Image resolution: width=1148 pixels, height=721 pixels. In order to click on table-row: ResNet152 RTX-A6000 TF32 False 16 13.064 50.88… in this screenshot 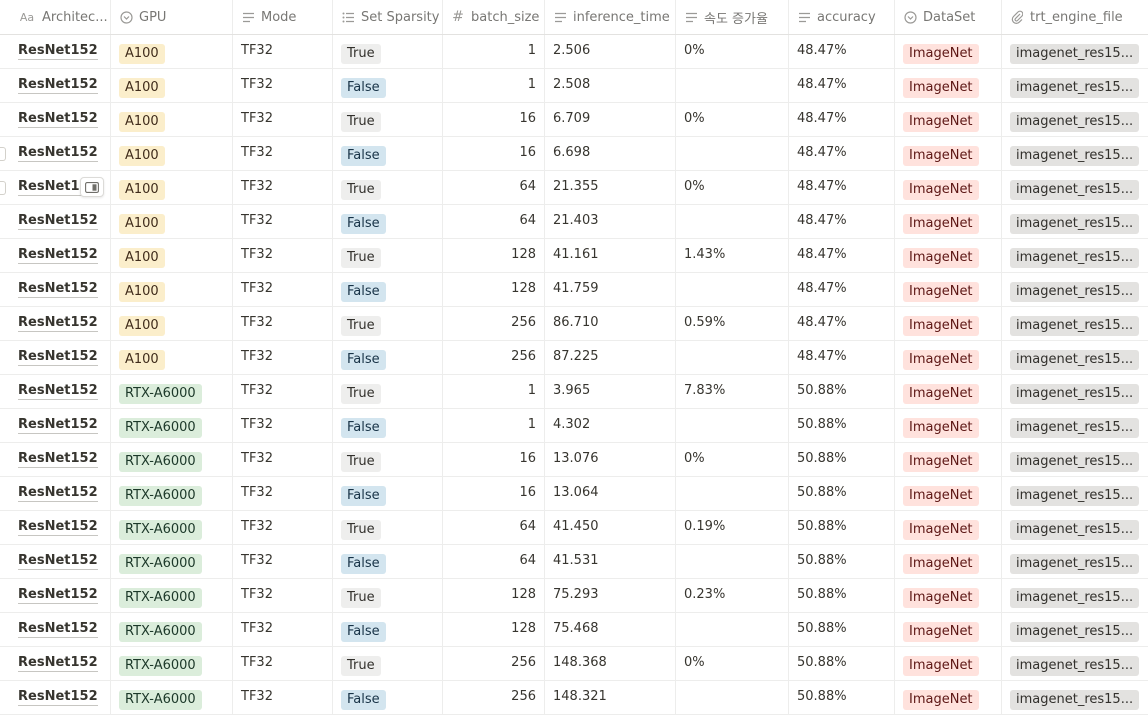, I will do `click(574, 494)`.